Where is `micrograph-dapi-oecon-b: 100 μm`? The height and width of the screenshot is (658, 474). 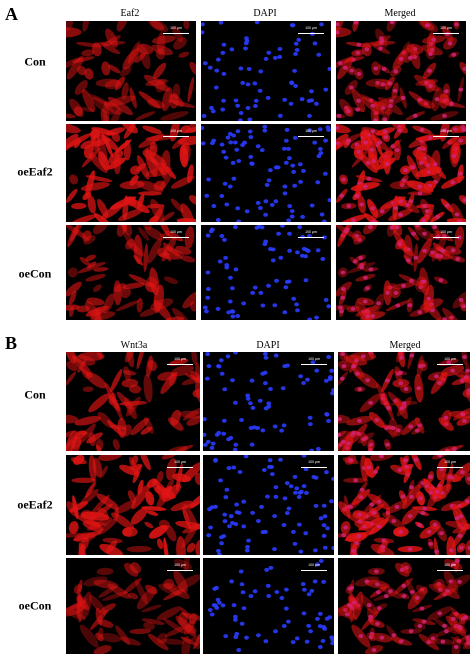 micrograph-dapi-oecon-b: 100 μm is located at coordinates (268, 606).